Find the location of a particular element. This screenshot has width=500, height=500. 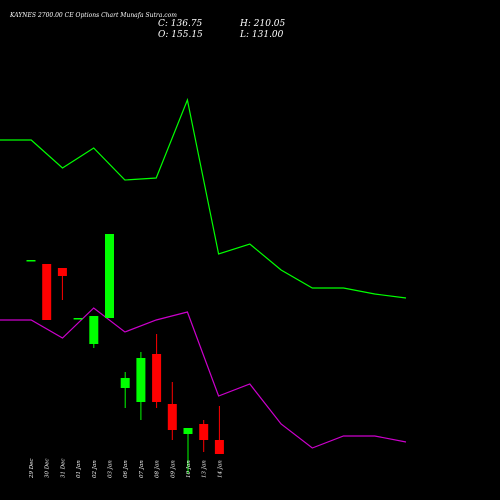

x-tick-label: 07 Jan is located at coordinates (142, 469).